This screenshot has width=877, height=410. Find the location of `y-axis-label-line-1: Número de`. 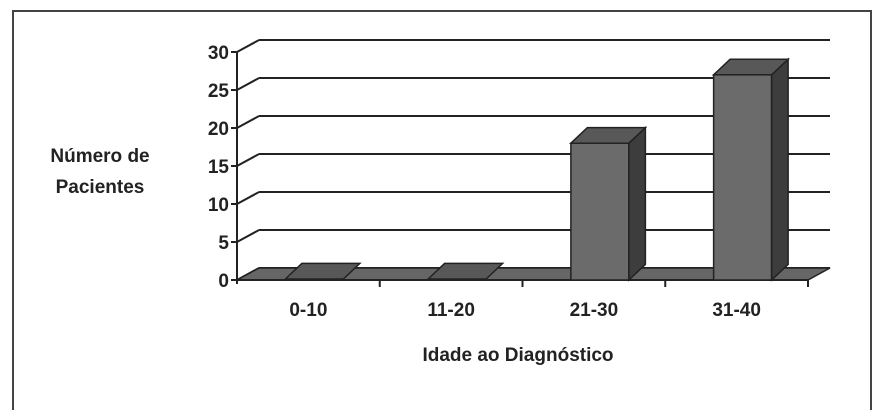

y-axis-label-line-1: Número de is located at coordinates (99, 156).